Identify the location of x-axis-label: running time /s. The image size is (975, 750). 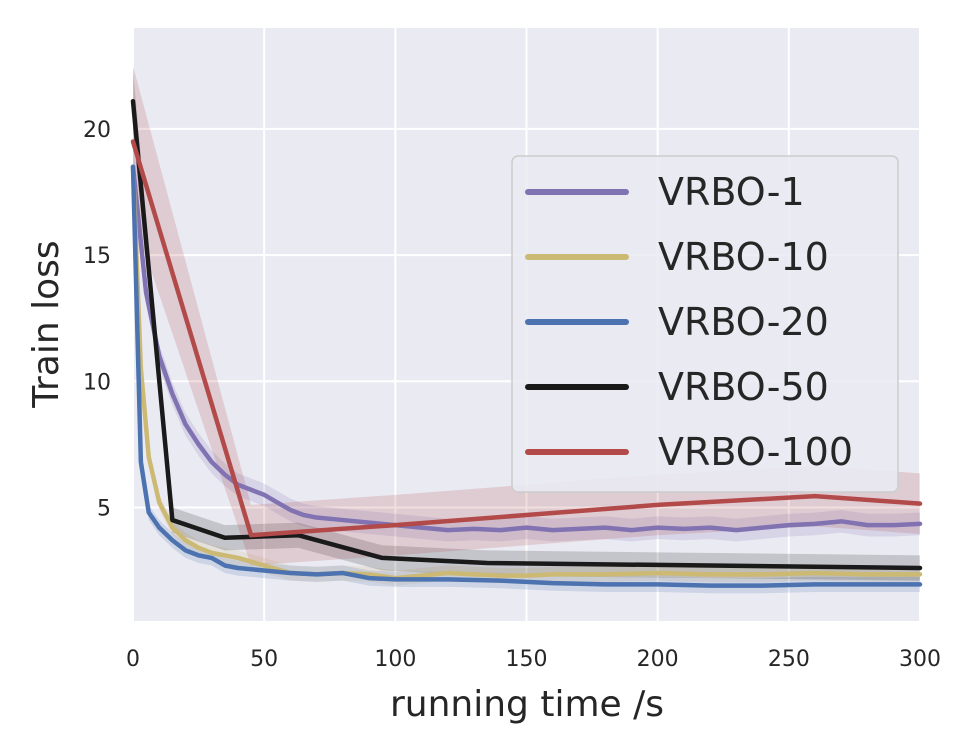
(527, 704).